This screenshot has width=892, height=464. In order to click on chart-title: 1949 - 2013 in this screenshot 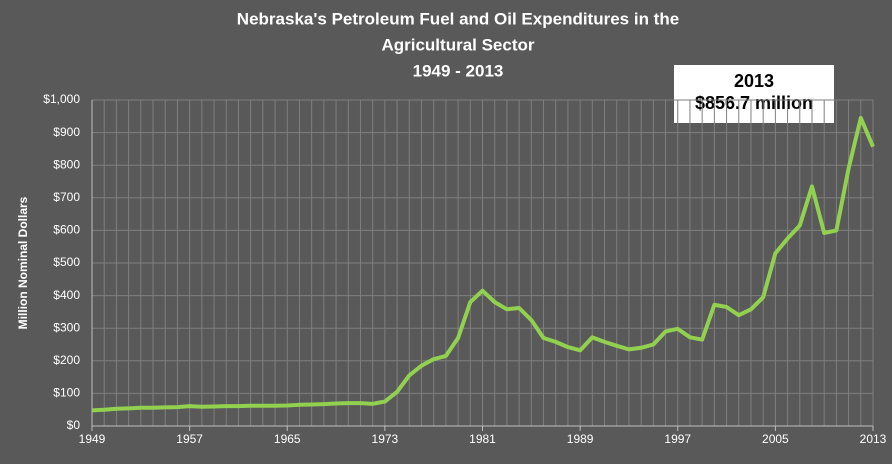, I will do `click(458, 70)`.